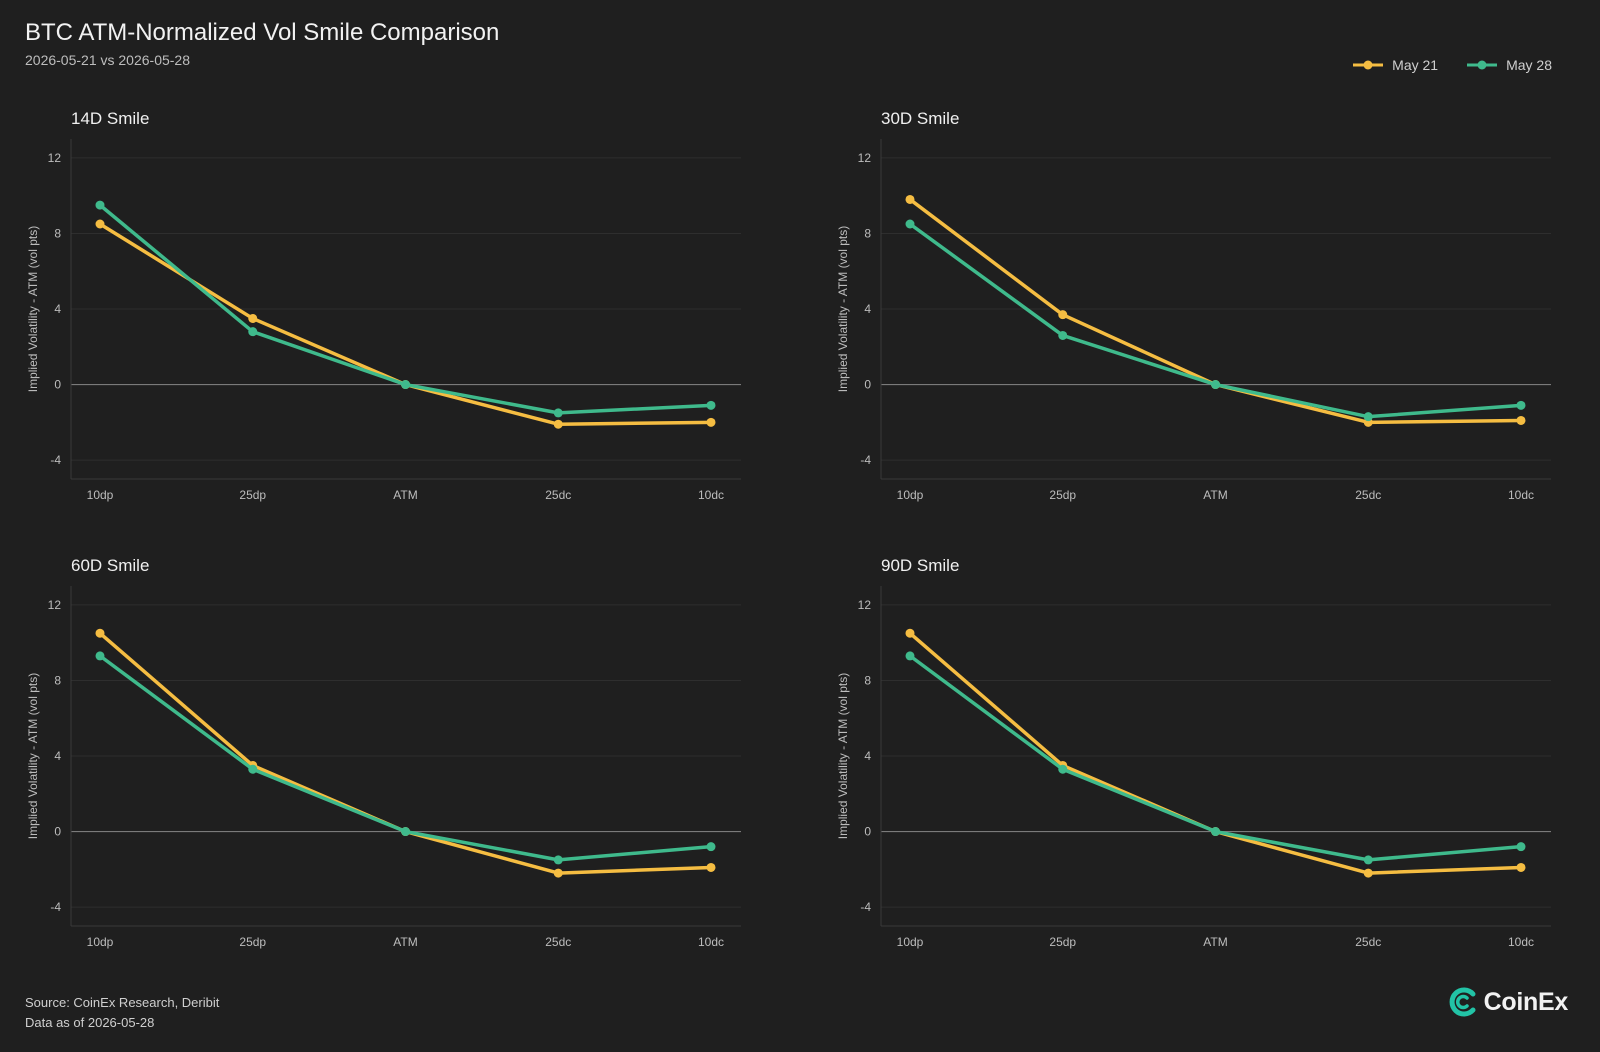 This screenshot has height=1052, width=1600. I want to click on brand-logo: CoinEx, so click(1507, 1002).